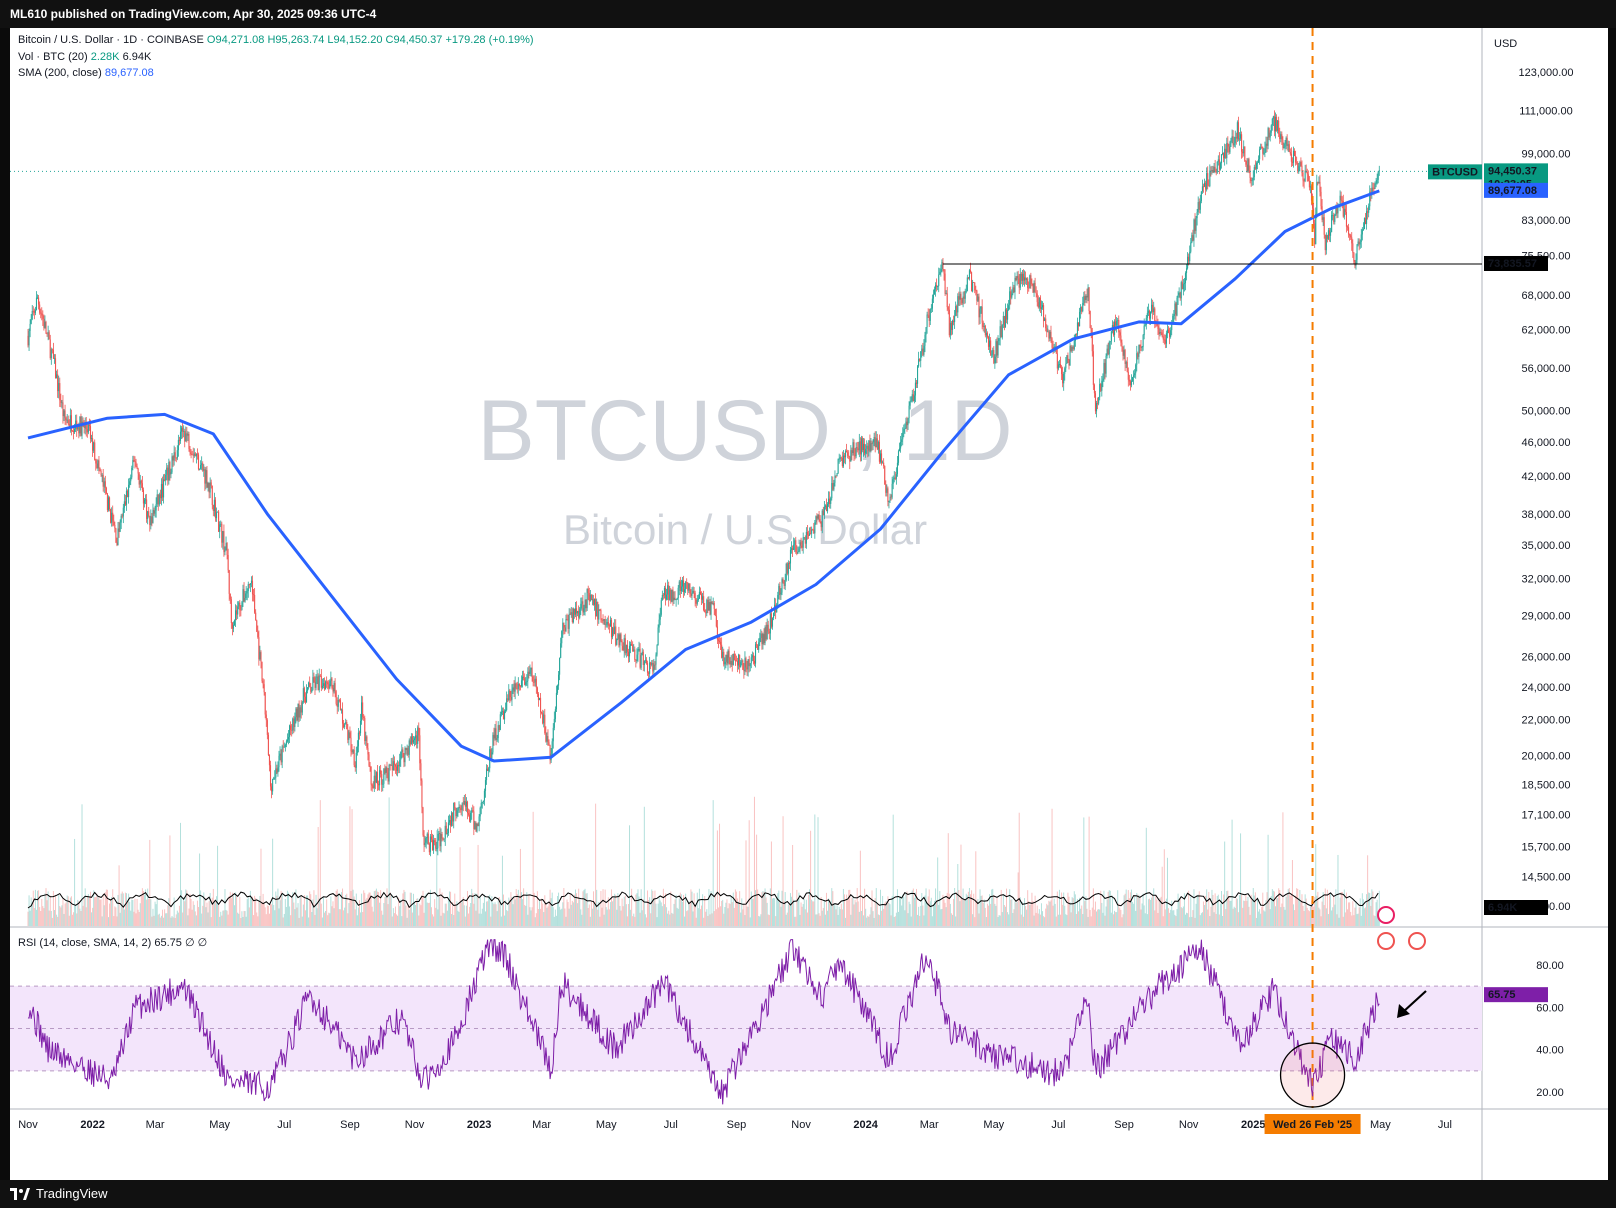 The height and width of the screenshot is (1208, 1616). Describe the element at coordinates (1550, 966) in the screenshot. I see `rsi-tick-label: 80.00` at that location.